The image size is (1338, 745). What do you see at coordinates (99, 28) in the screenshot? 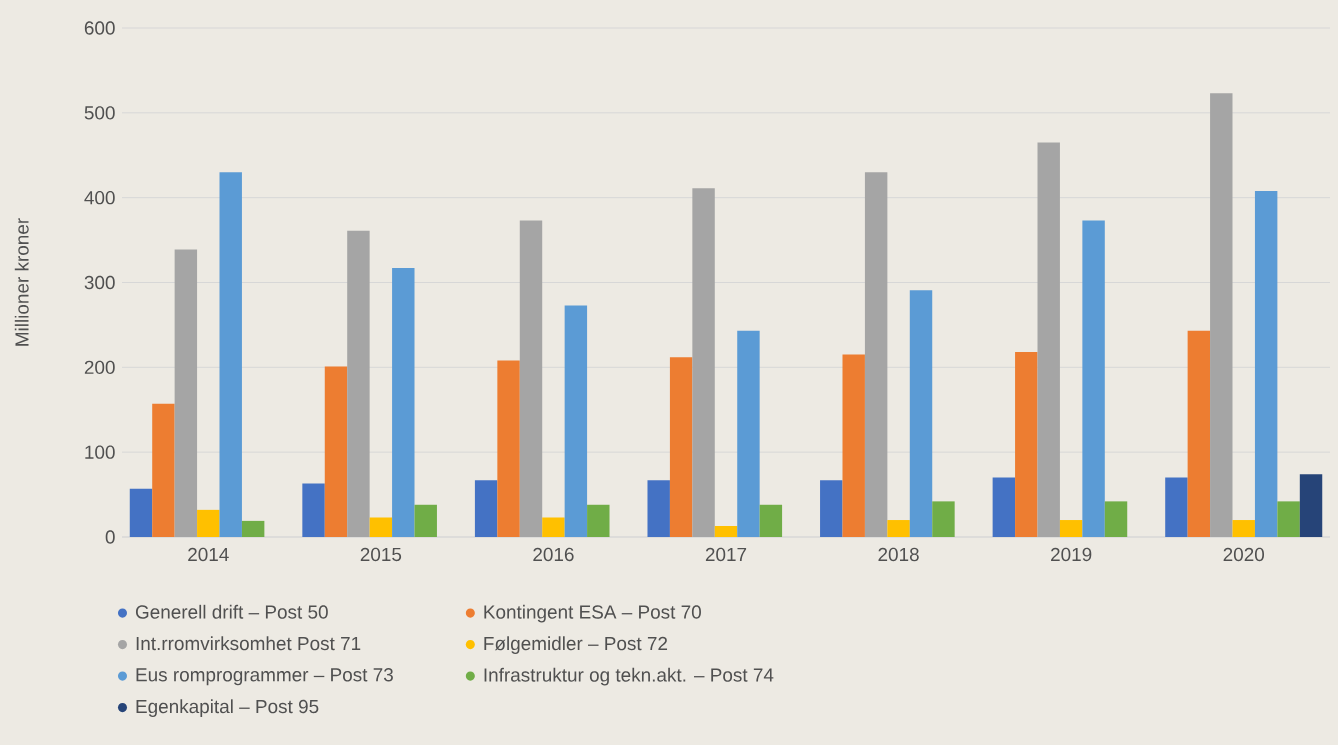
I see `y-tick-label: 600` at bounding box center [99, 28].